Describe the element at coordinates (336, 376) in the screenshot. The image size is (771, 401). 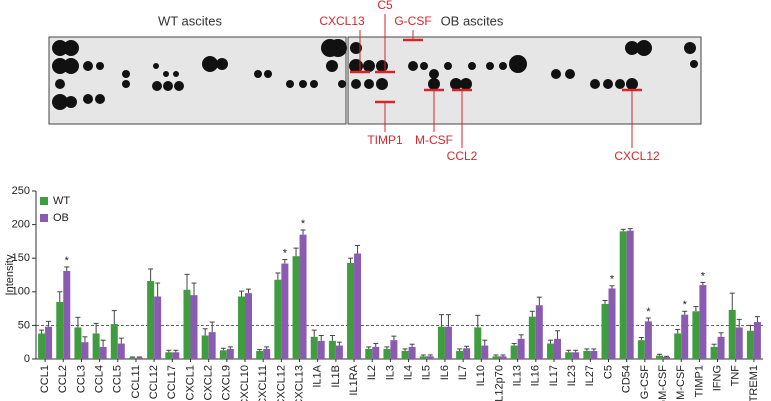
I see `x-tick-label: IL1B` at that location.